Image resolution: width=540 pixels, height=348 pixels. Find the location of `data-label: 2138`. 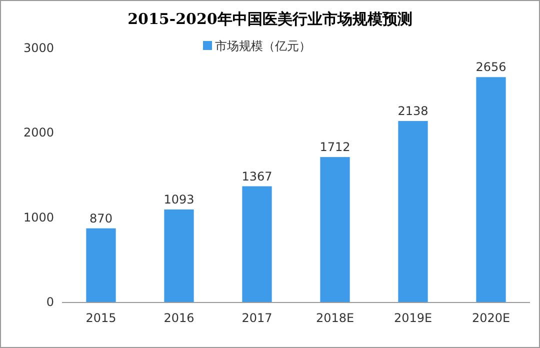

data-label: 2138 is located at coordinates (413, 111).